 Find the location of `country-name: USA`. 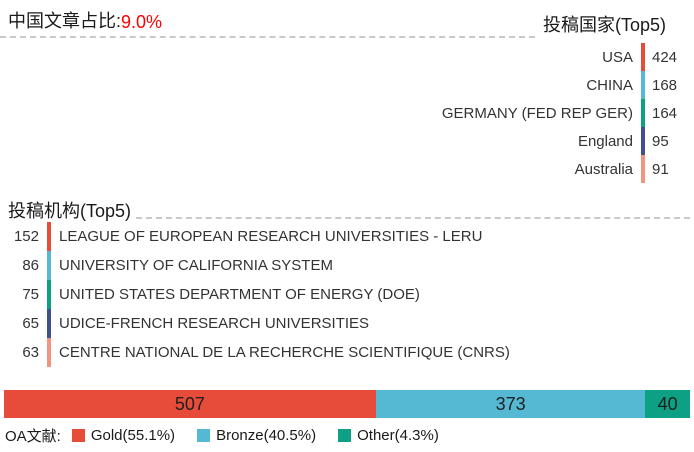

country-name: USA is located at coordinates (617, 57).